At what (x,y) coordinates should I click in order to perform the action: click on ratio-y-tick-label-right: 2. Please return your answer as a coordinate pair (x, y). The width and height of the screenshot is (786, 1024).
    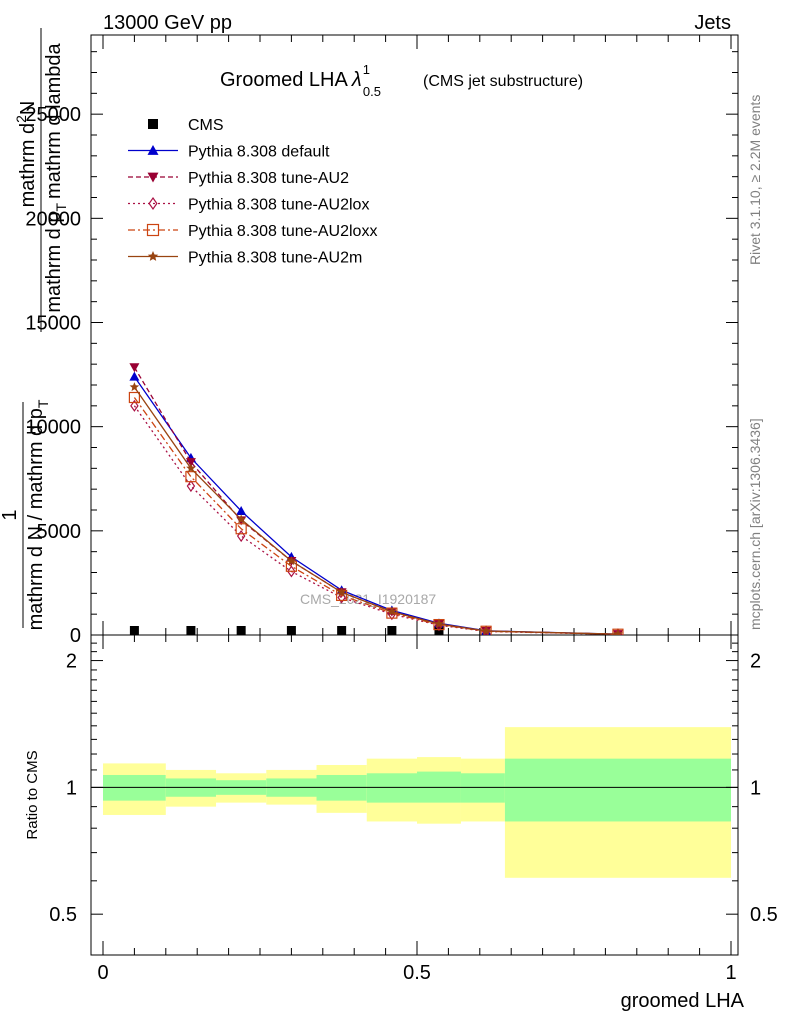
    Looking at the image, I should click on (755, 662).